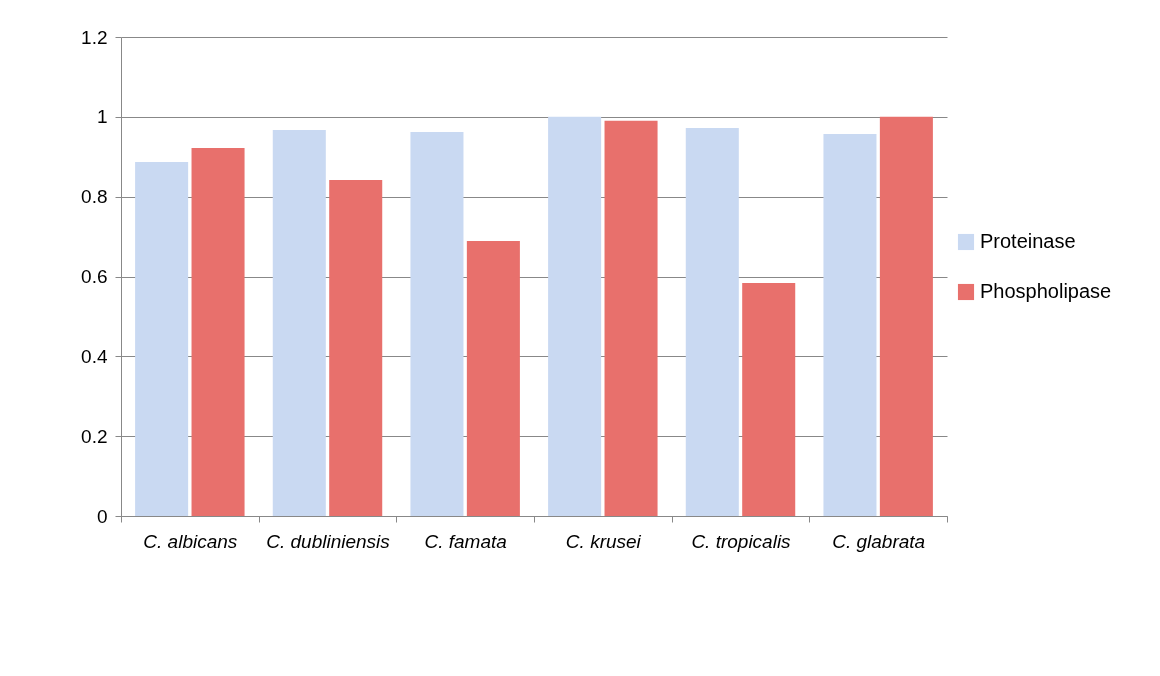 The width and height of the screenshot is (1160, 676). I want to click on x-tick-label: C. krusei, so click(603, 541).